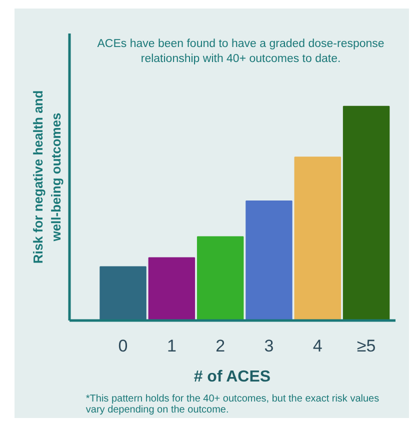 The height and width of the screenshot is (422, 411). What do you see at coordinates (233, 405) in the screenshot?
I see `text: *This pattern holds for the 40+ outcomes, but the exact risk values vary depending on the outcome.` at bounding box center [233, 405].